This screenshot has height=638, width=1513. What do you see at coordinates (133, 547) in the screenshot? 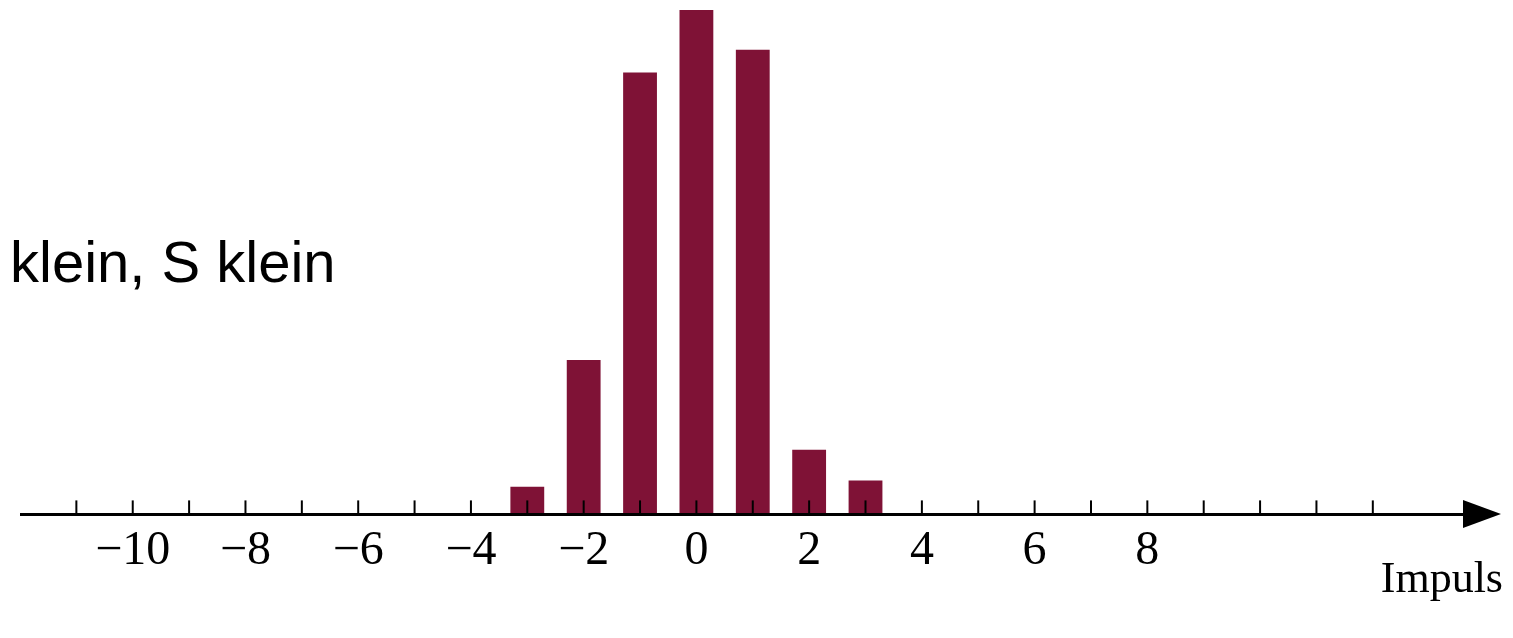
I see `x-tick-label: −10` at bounding box center [133, 547].